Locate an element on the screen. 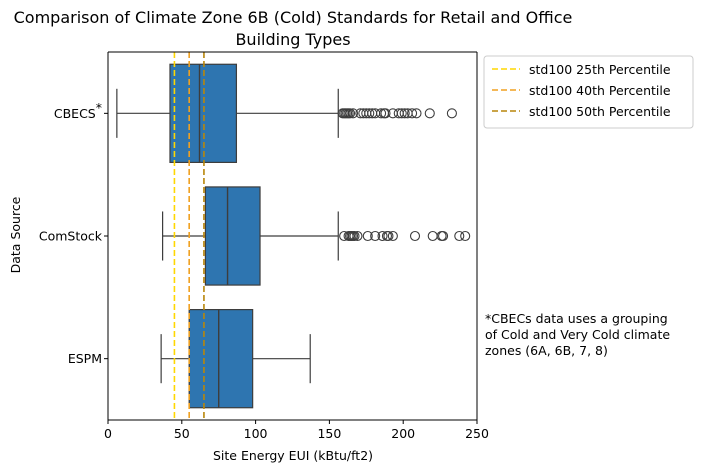 The width and height of the screenshot is (701, 473). legend-label-25th: std100 25th Percentile is located at coordinates (600, 69).